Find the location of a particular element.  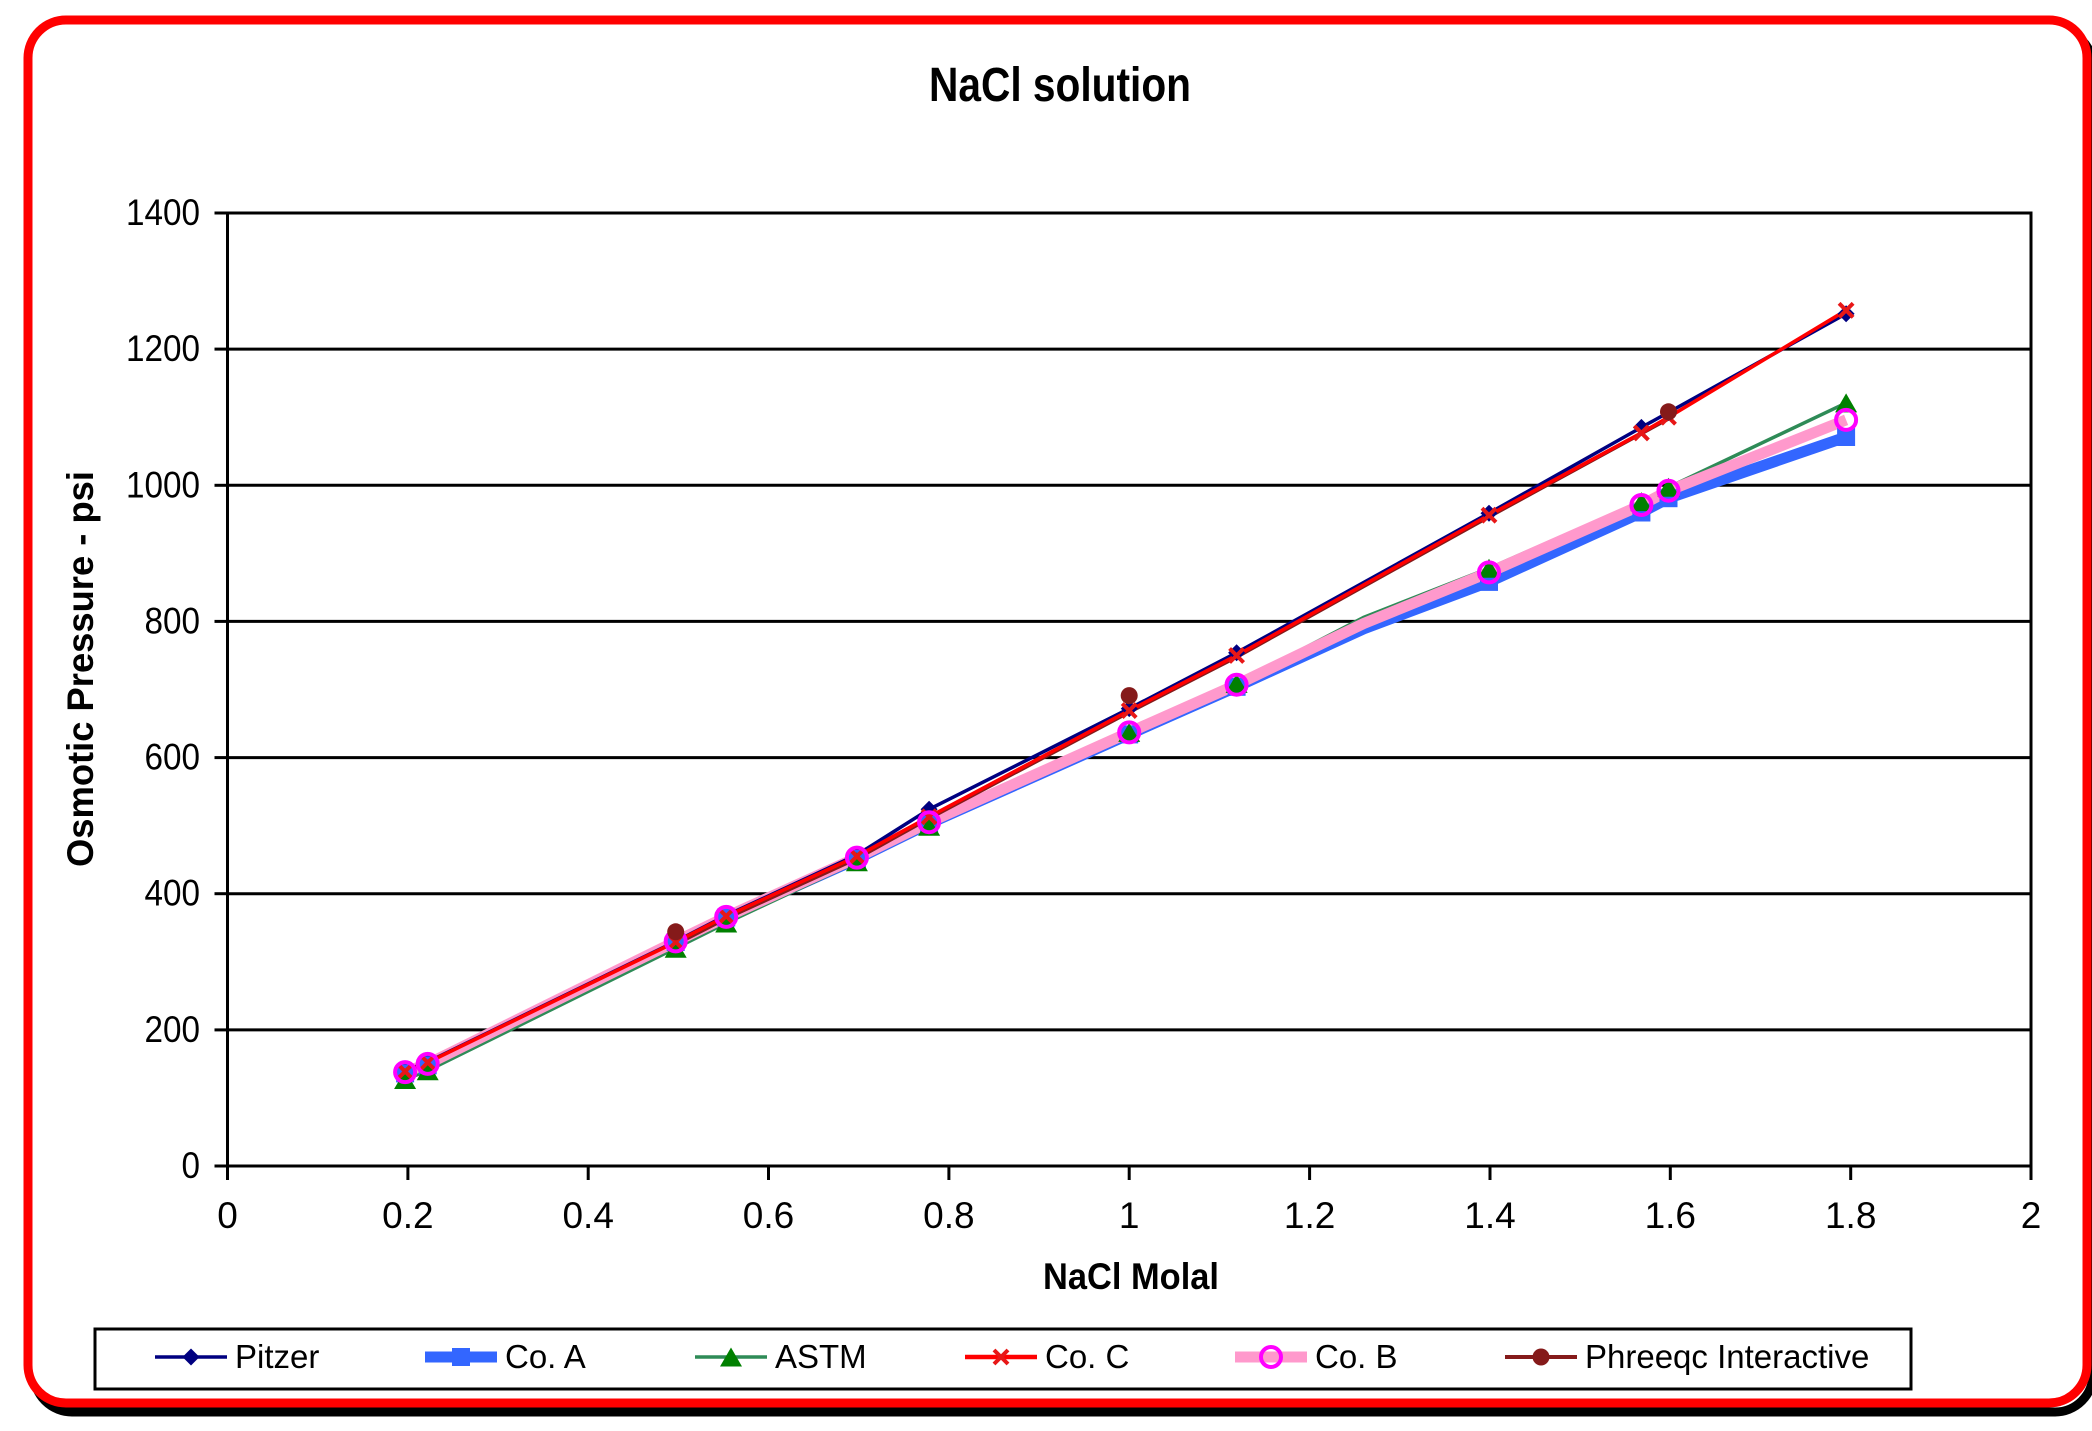

svg-text: 2 is located at coordinates (2031, 1215).